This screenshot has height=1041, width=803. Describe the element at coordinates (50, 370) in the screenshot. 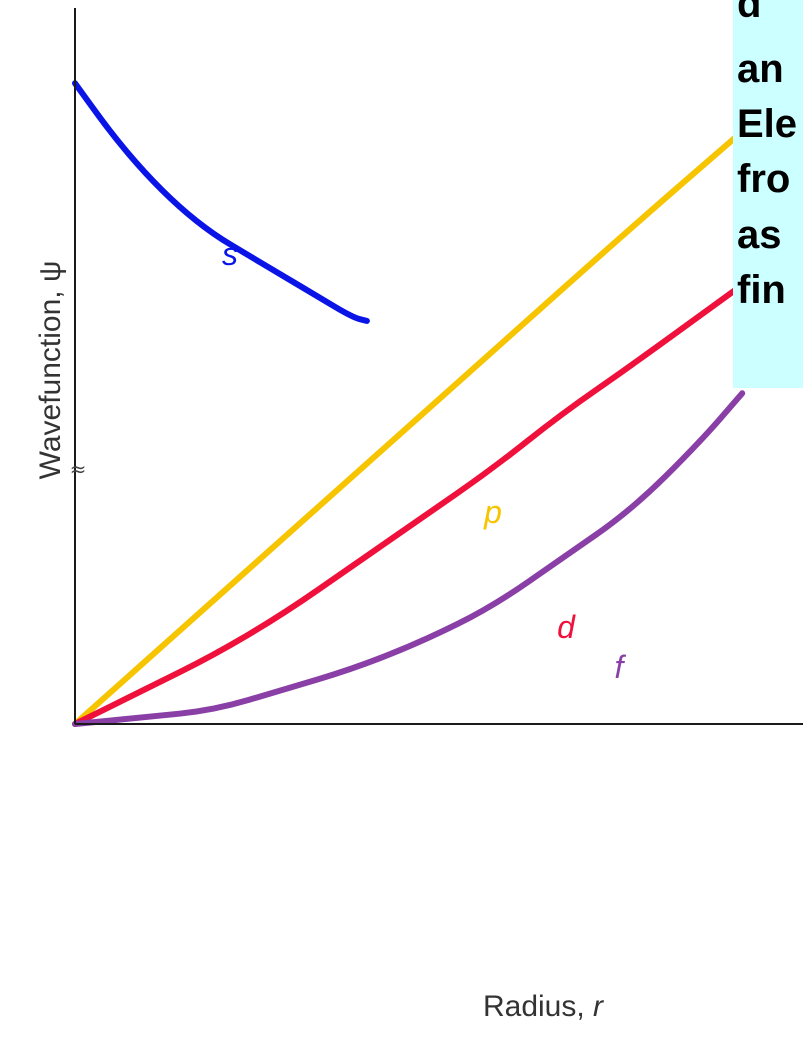

I see `y-axis-title: Wavefunction, ψ` at that location.